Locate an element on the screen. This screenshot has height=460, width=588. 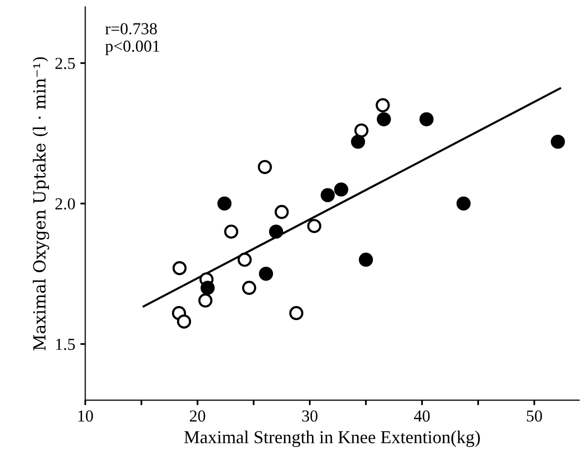
x-tick-label: 40 is located at coordinates (422, 416).